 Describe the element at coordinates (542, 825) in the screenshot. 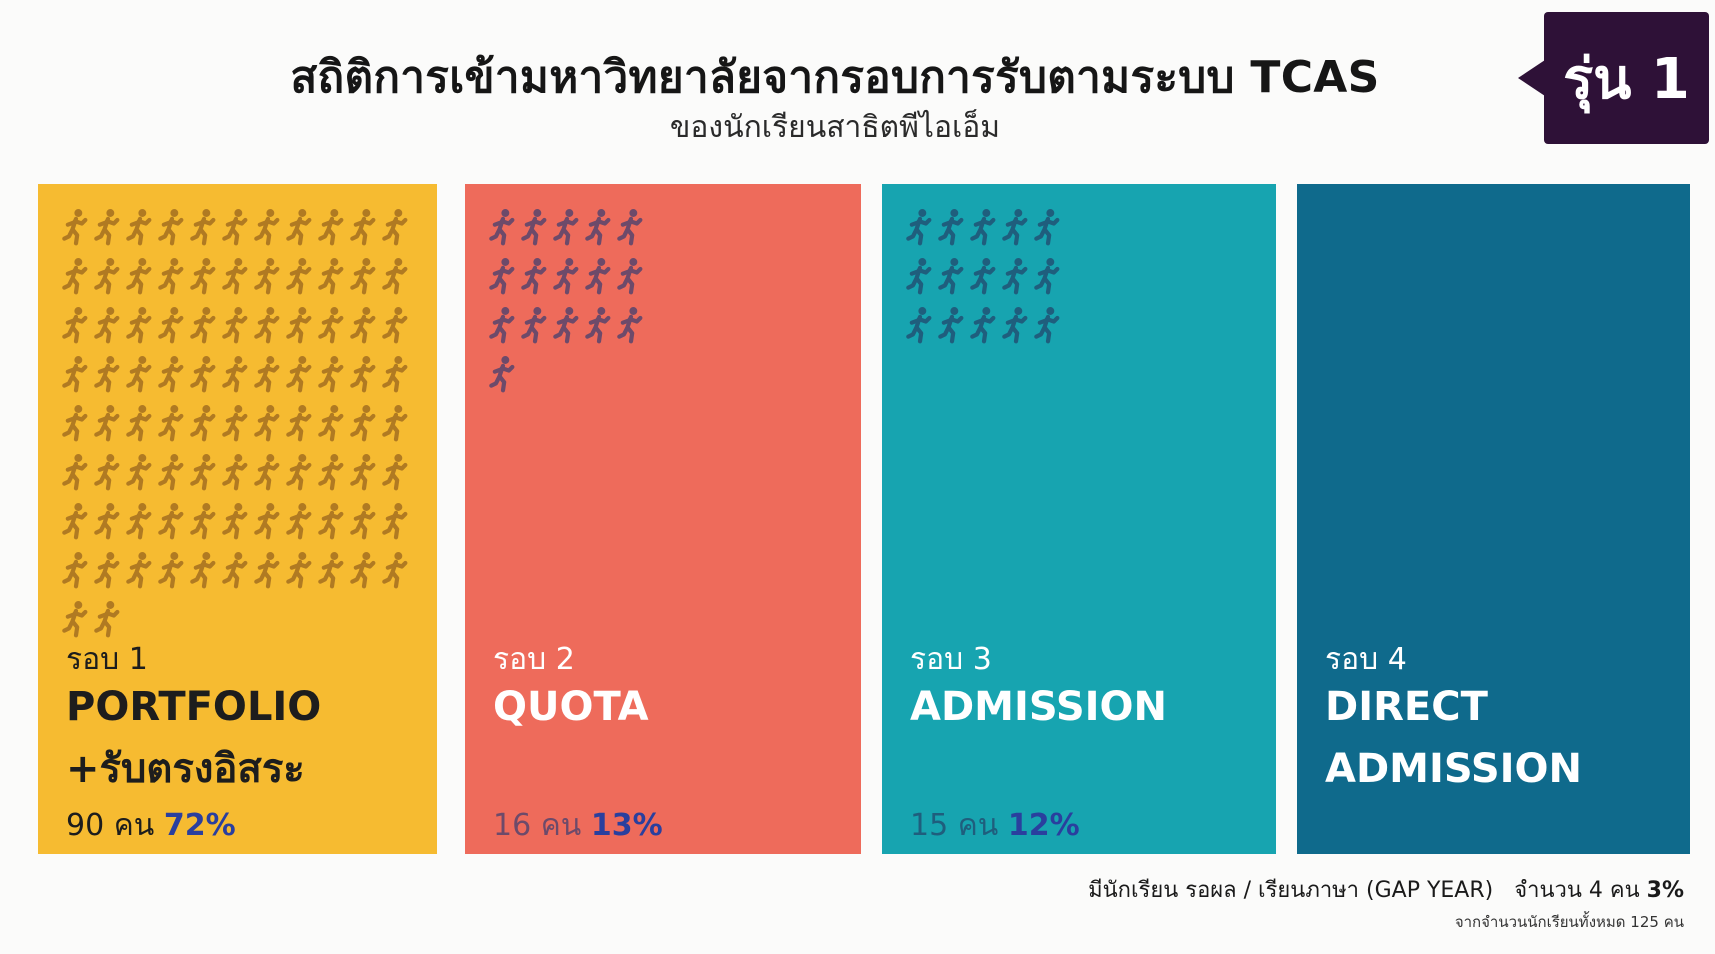

I see `count-value: 16 คน` at that location.